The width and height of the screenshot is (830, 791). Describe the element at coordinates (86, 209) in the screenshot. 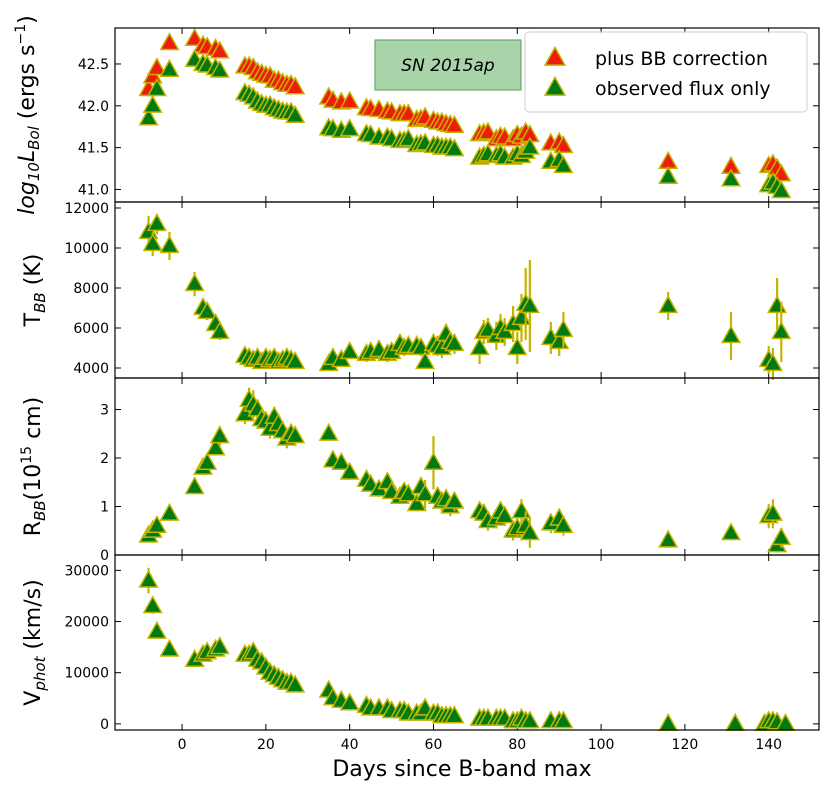

I see `y-tick-label: 12000` at that location.